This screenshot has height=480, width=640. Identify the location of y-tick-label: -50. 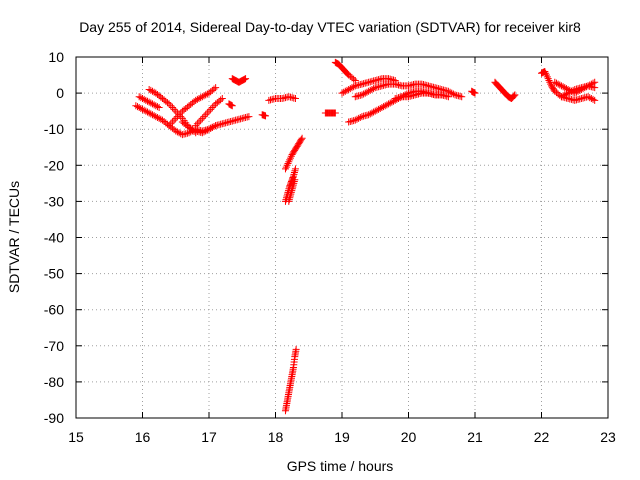
(54, 274).